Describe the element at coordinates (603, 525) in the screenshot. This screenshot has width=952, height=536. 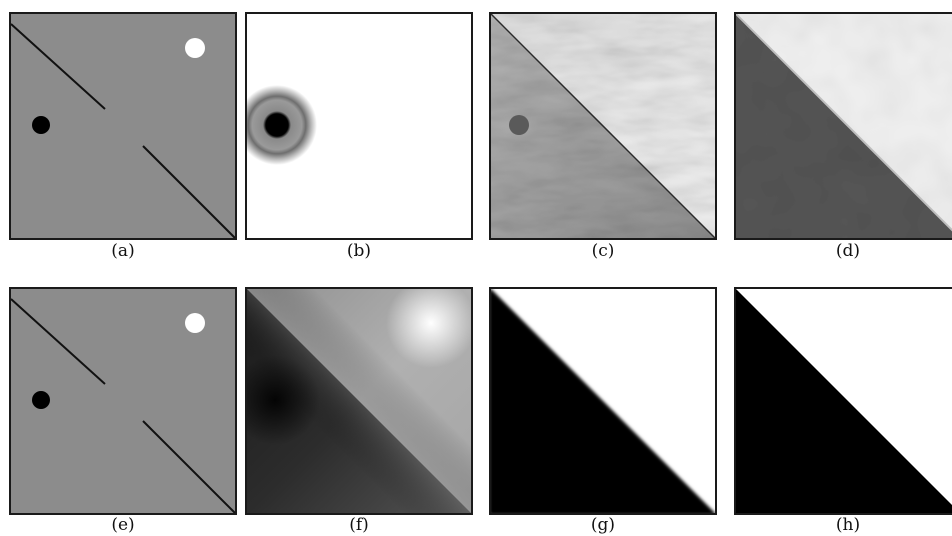
I see `caption-g: (g)` at that location.